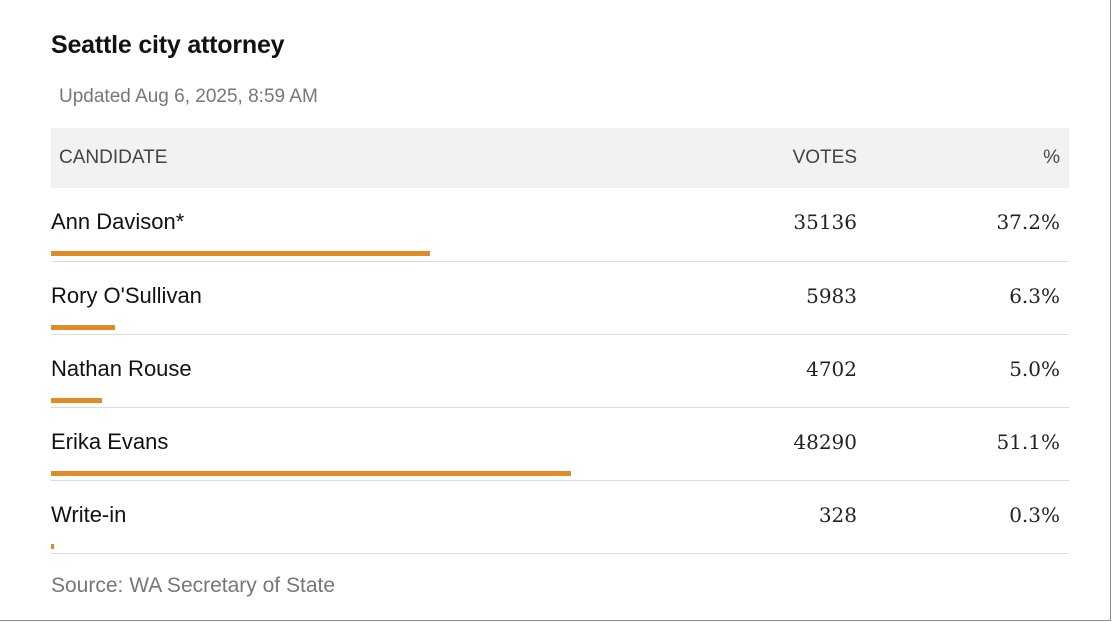 This screenshot has width=1112, height=622. Describe the element at coordinates (168, 45) in the screenshot. I see `race-title: Seattle city attorney` at that location.